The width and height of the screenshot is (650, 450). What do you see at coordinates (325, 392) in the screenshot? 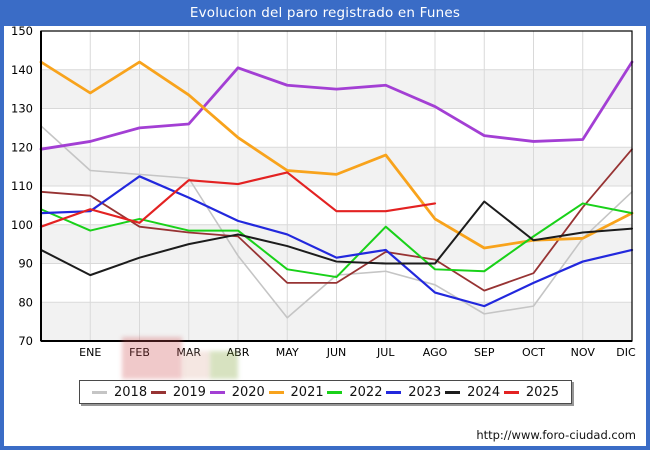
I see `legend-box: 2018 2019 2020 2021 2022 2023 2024 2025` at bounding box center [325, 392].